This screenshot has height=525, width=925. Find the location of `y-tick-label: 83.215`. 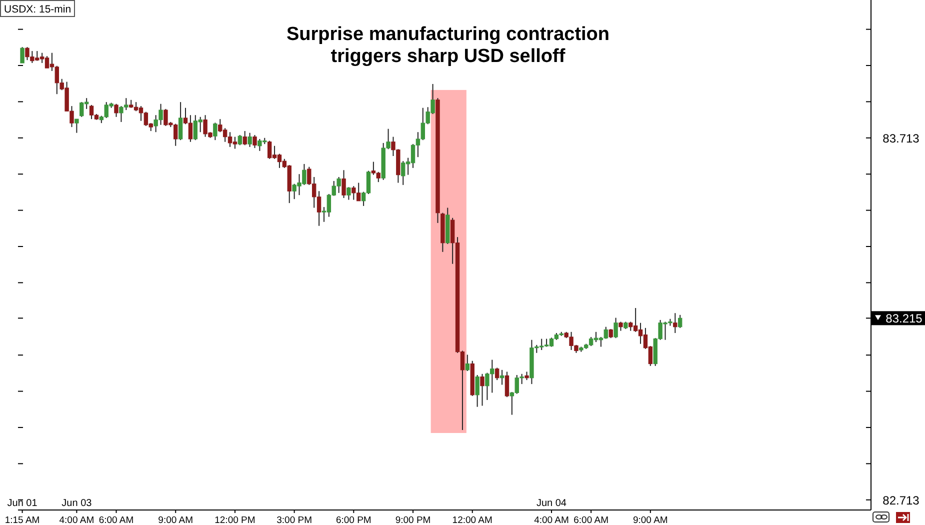

y-tick-label: 83.215 is located at coordinates (904, 319).